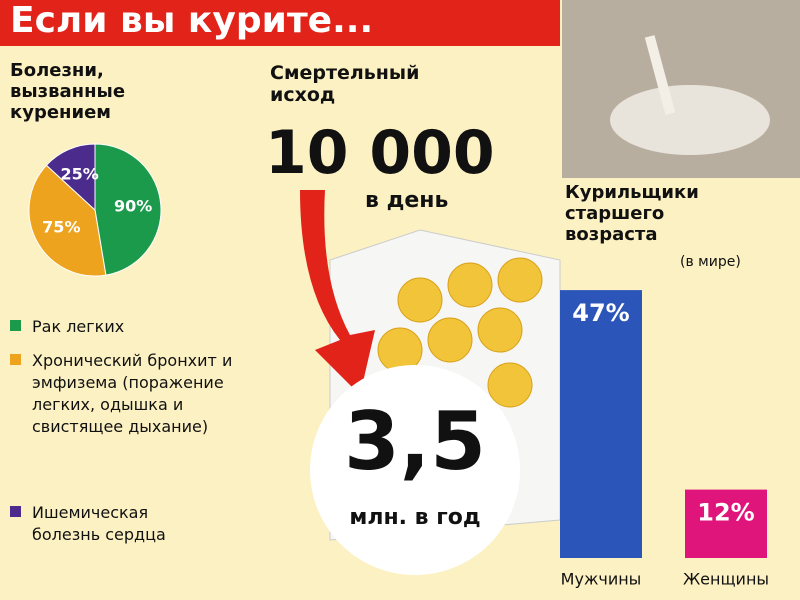 This screenshot has width=800, height=600. What do you see at coordinates (68, 91) in the screenshot?
I see `pie-title: Болезни, вызванные курением` at bounding box center [68, 91].